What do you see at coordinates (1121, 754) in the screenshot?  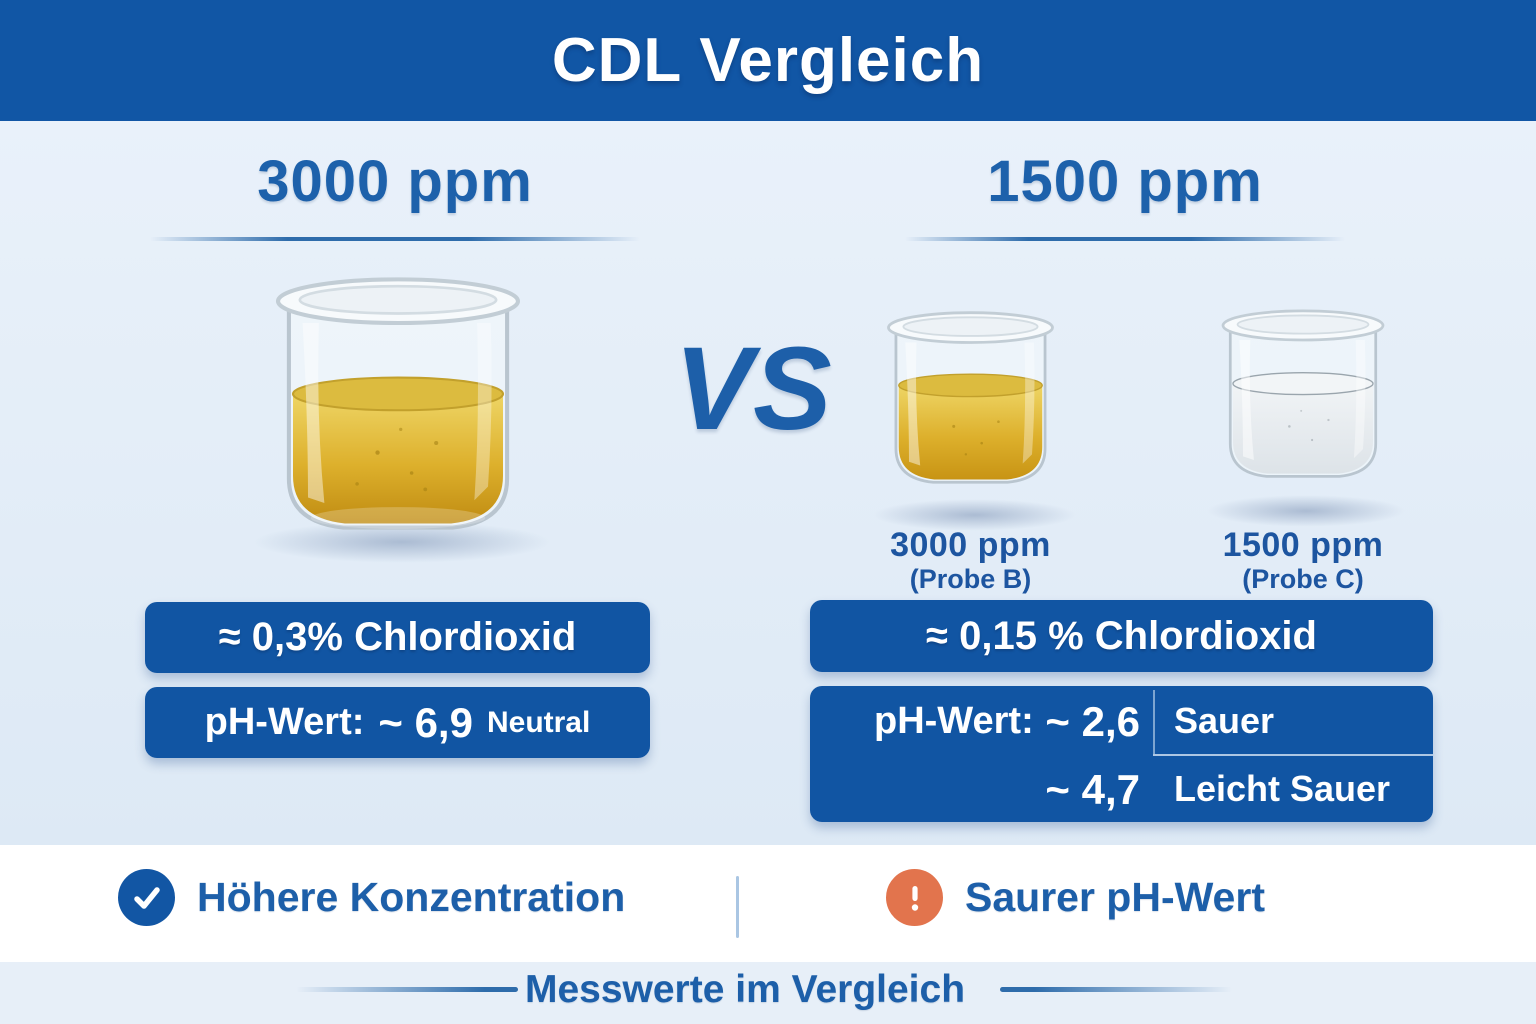 I see `right-ph-box: pH-Wert: ~ 2,6 Sauer ~ 4,7 Leicht Sauer` at bounding box center [1121, 754].